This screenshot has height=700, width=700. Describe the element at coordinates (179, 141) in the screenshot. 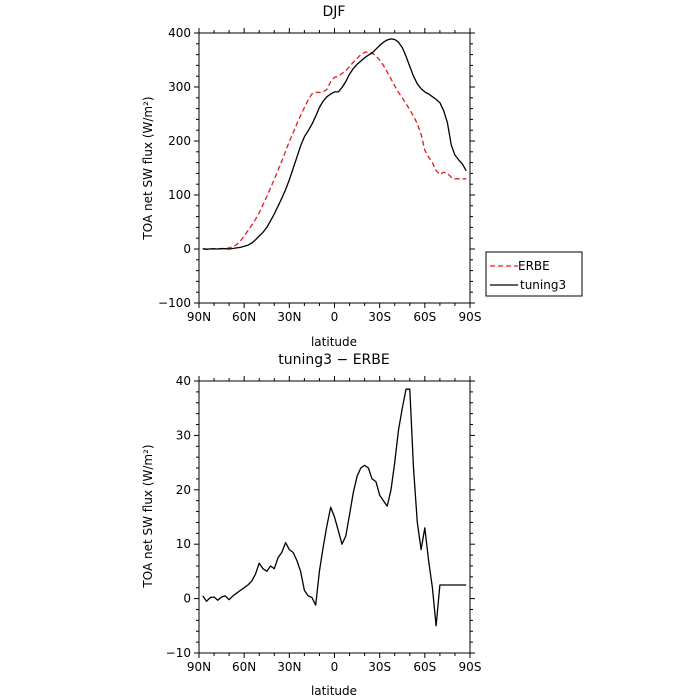

I see `y-tick-label: 200` at that location.